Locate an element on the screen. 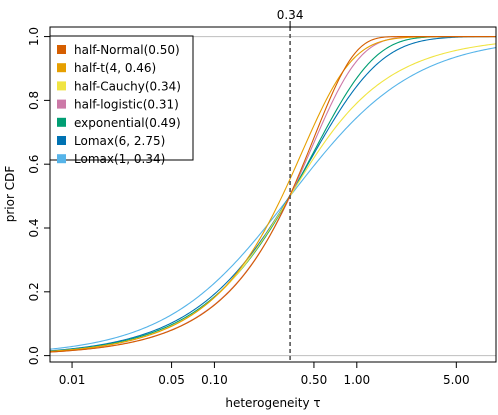 This screenshot has width=498, height=415. legend-label: half-Cauchy(0.34) is located at coordinates (127, 86).